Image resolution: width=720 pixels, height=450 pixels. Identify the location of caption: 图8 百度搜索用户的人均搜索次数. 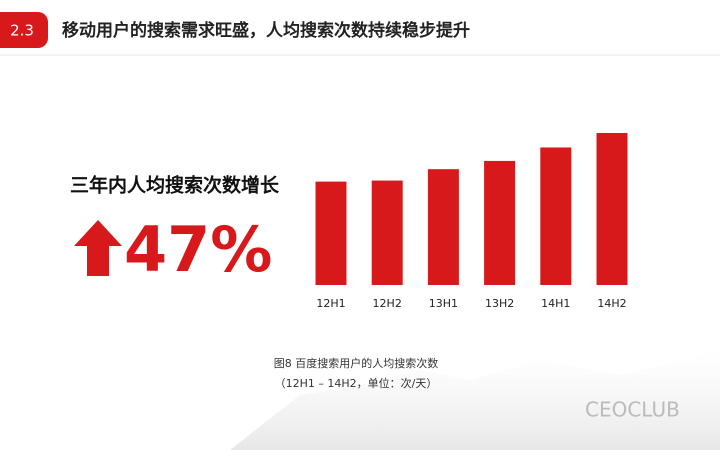
(356, 363).